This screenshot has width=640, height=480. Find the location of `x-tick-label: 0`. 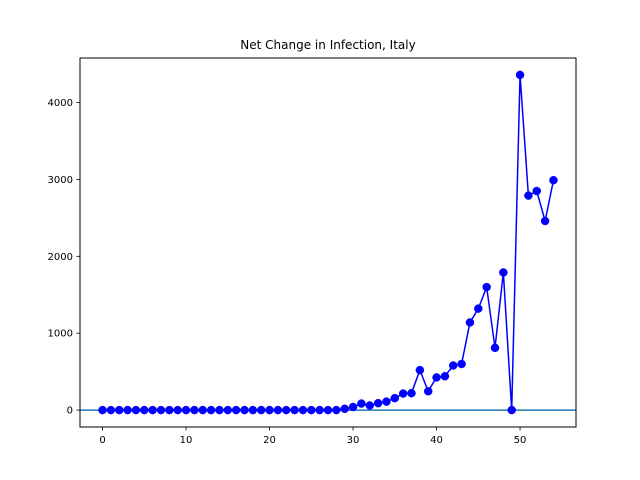

x-tick-label: 0 is located at coordinates (102, 440).